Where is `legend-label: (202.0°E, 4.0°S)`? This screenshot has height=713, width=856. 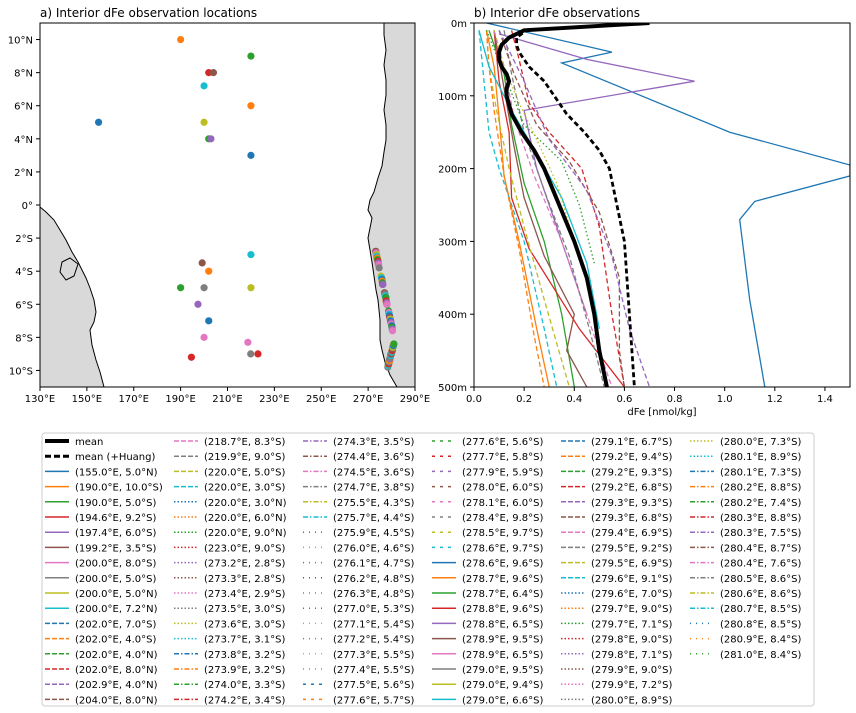
legend-label: (202.0°E, 4.0°S) is located at coordinates (115, 640).